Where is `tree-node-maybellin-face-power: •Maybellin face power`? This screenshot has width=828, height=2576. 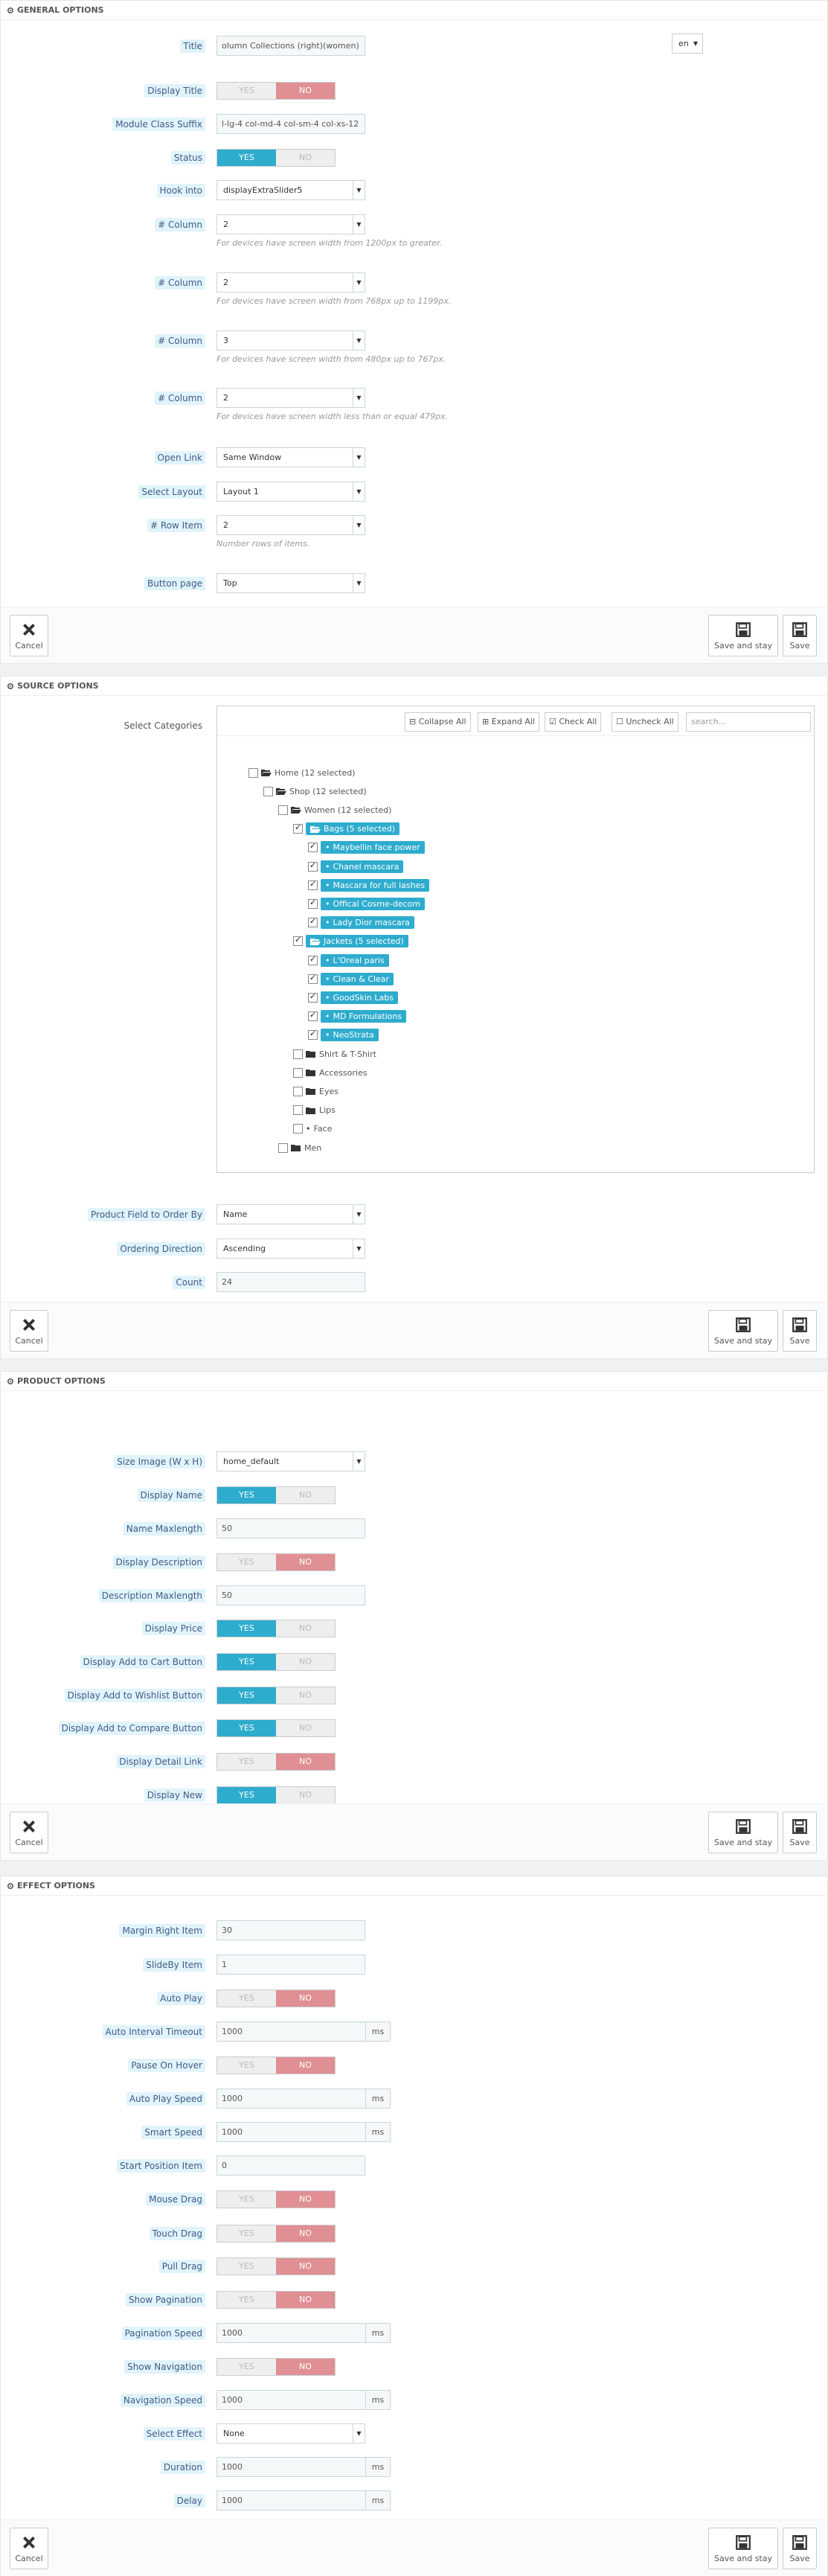 tree-node-maybellin-face-power: •Maybellin face power is located at coordinates (366, 848).